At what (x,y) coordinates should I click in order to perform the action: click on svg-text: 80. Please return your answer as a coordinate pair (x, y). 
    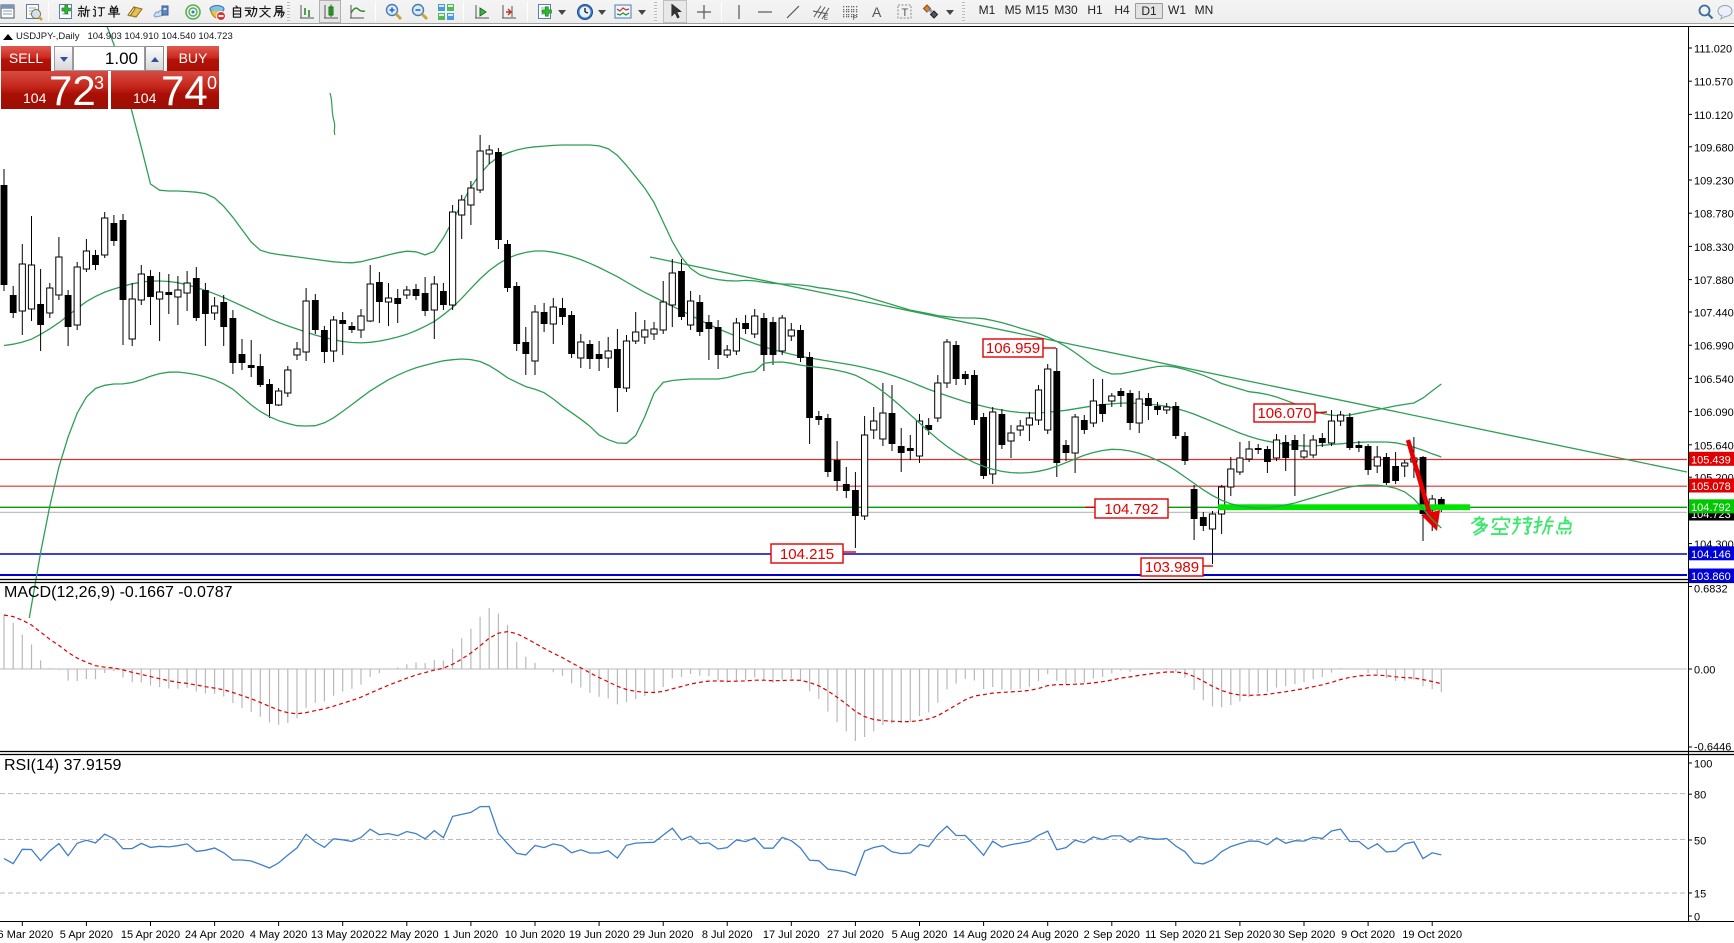
    Looking at the image, I should click on (1700, 796).